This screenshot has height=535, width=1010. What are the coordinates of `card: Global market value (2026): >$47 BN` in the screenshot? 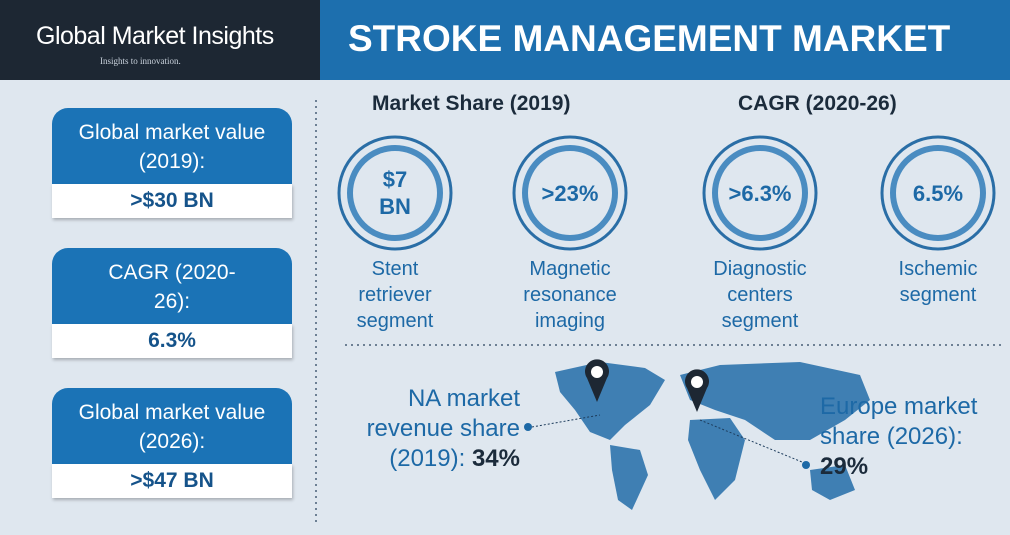 It's located at (172, 443).